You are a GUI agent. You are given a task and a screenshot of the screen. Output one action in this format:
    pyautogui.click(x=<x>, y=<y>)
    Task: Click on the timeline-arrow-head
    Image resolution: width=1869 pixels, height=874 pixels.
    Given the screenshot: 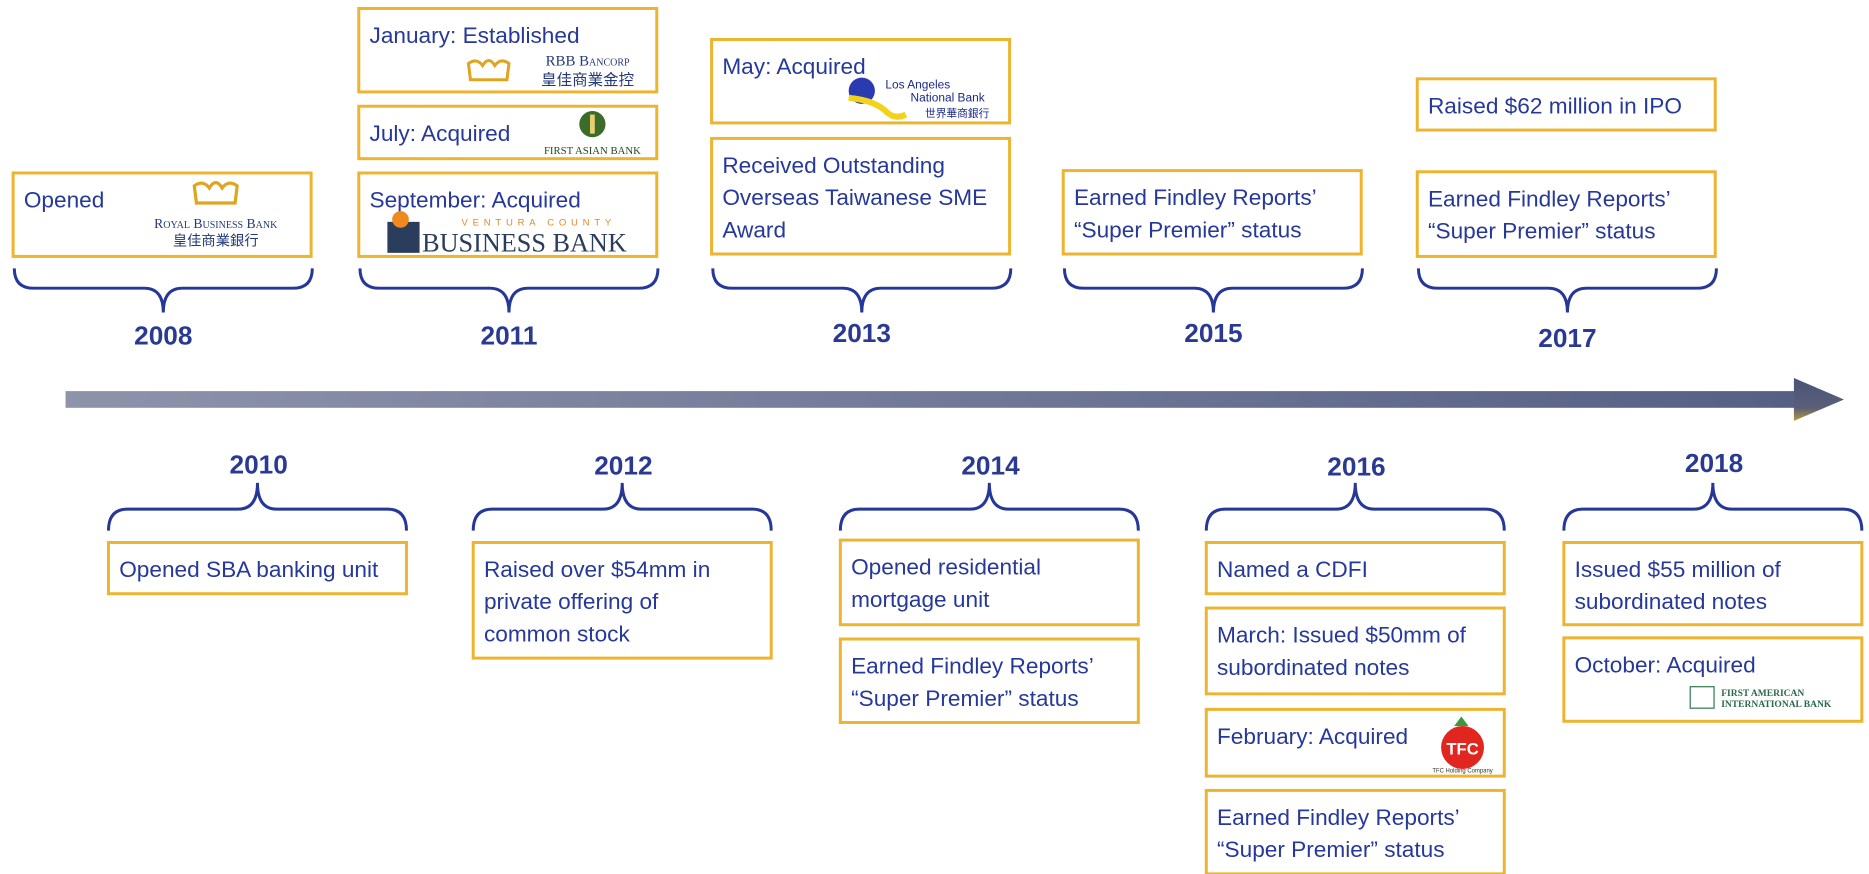 What is the action you would take?
    pyautogui.click(x=1818, y=399)
    